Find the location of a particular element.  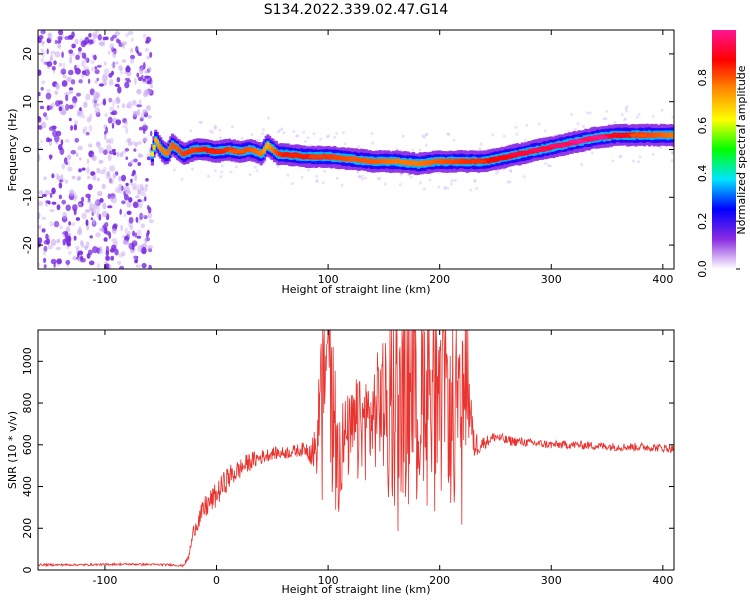

y-tick-label: -20 is located at coordinates (27, 245).